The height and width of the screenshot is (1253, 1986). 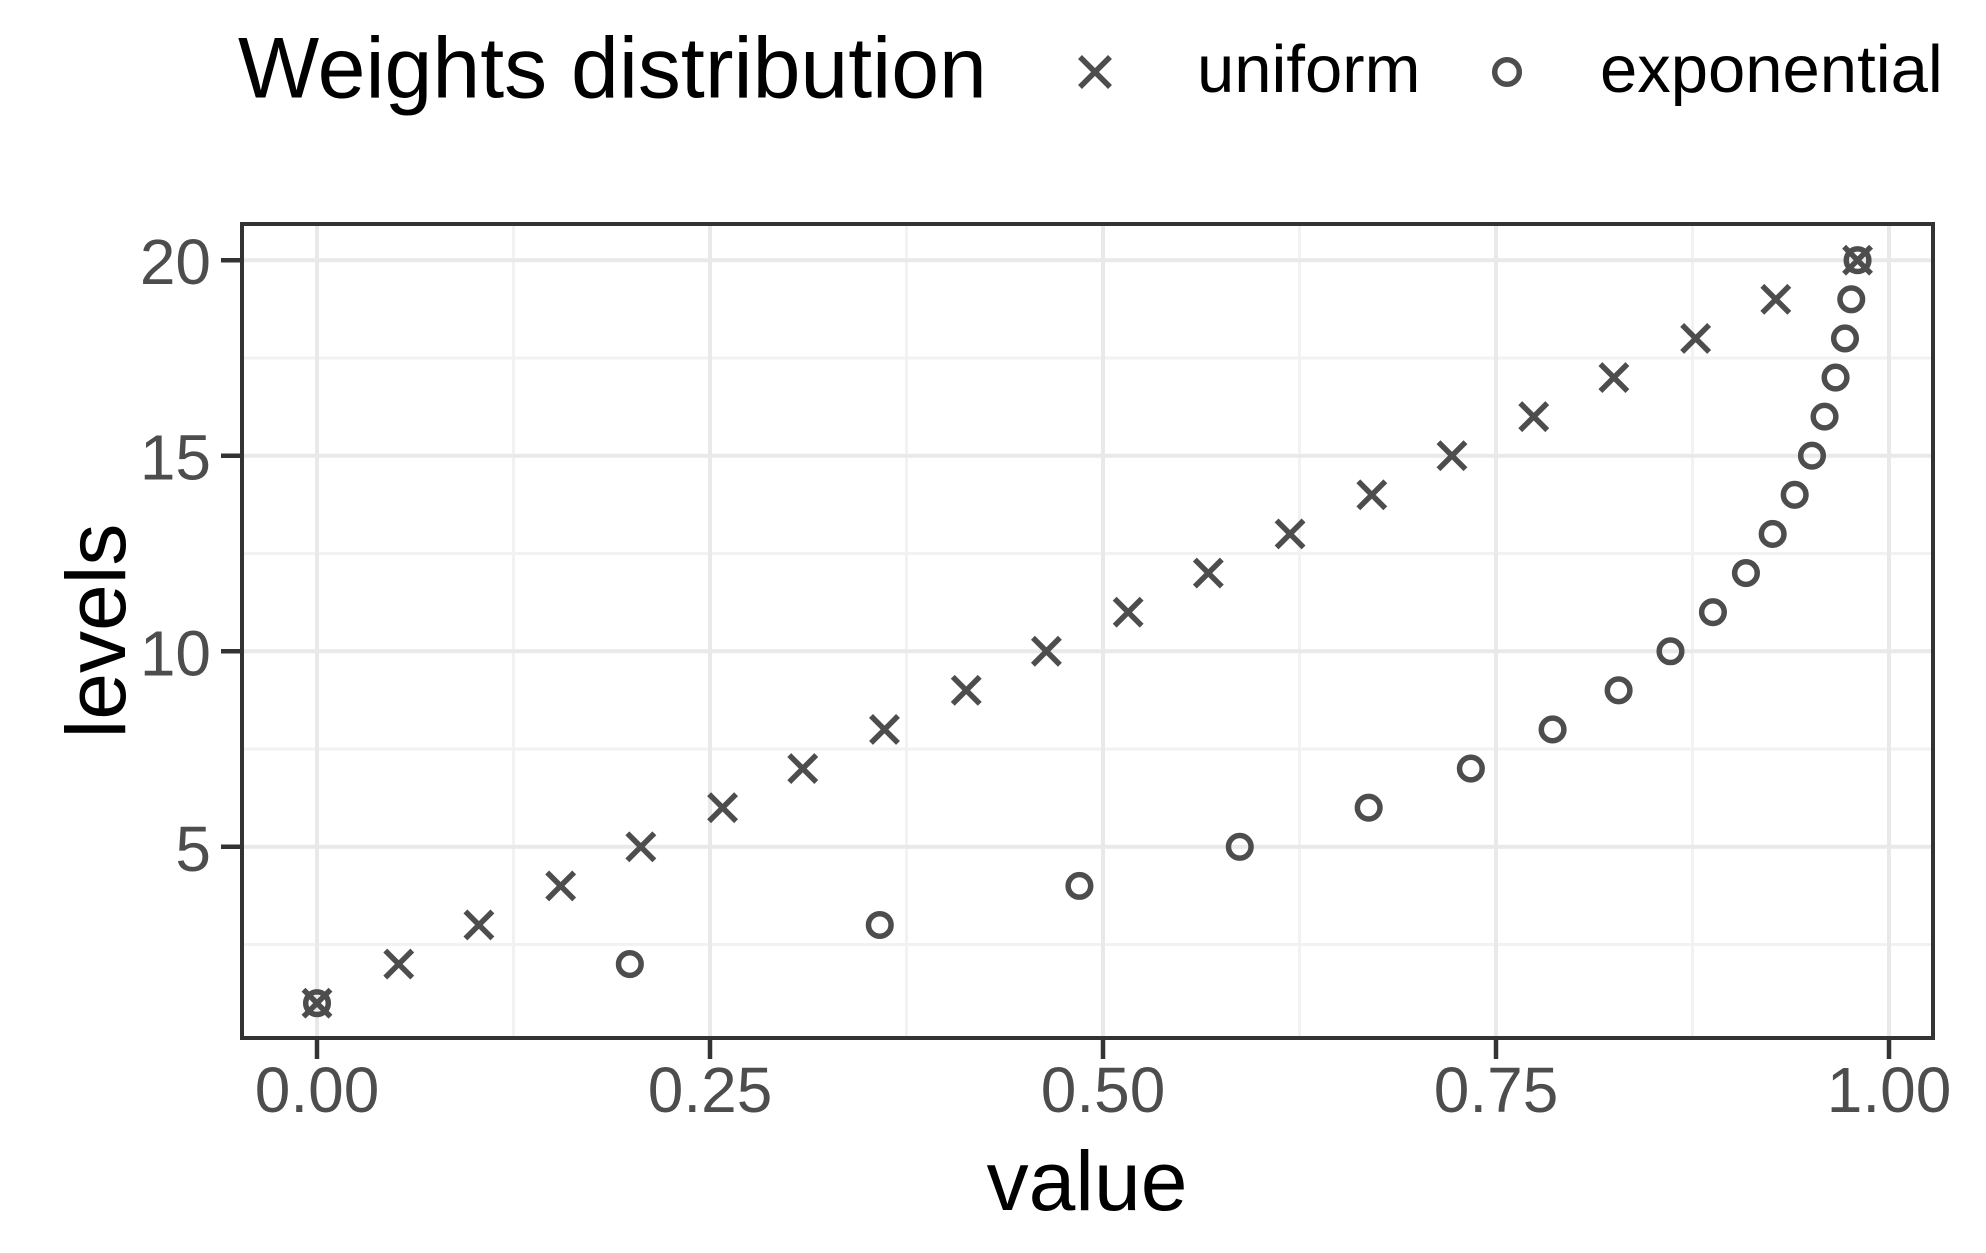 I want to click on x-axis-tick-label: 0.50, so click(x=1103, y=1090).